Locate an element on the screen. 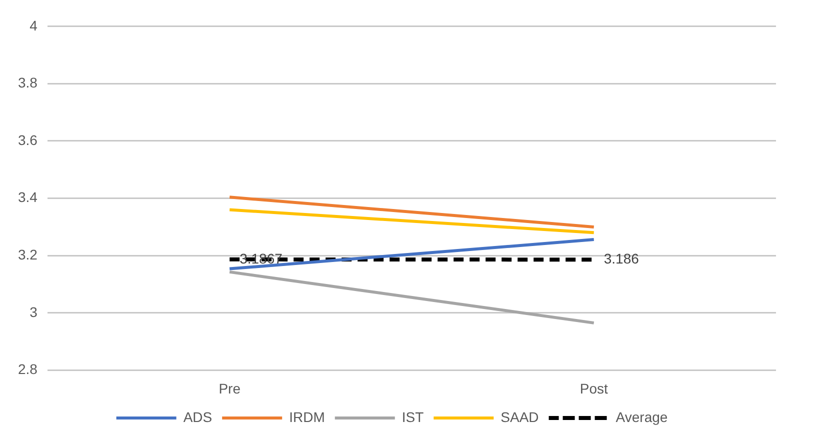 Image resolution: width=814 pixels, height=443 pixels. y-tick-label: 3.4 is located at coordinates (28, 197).